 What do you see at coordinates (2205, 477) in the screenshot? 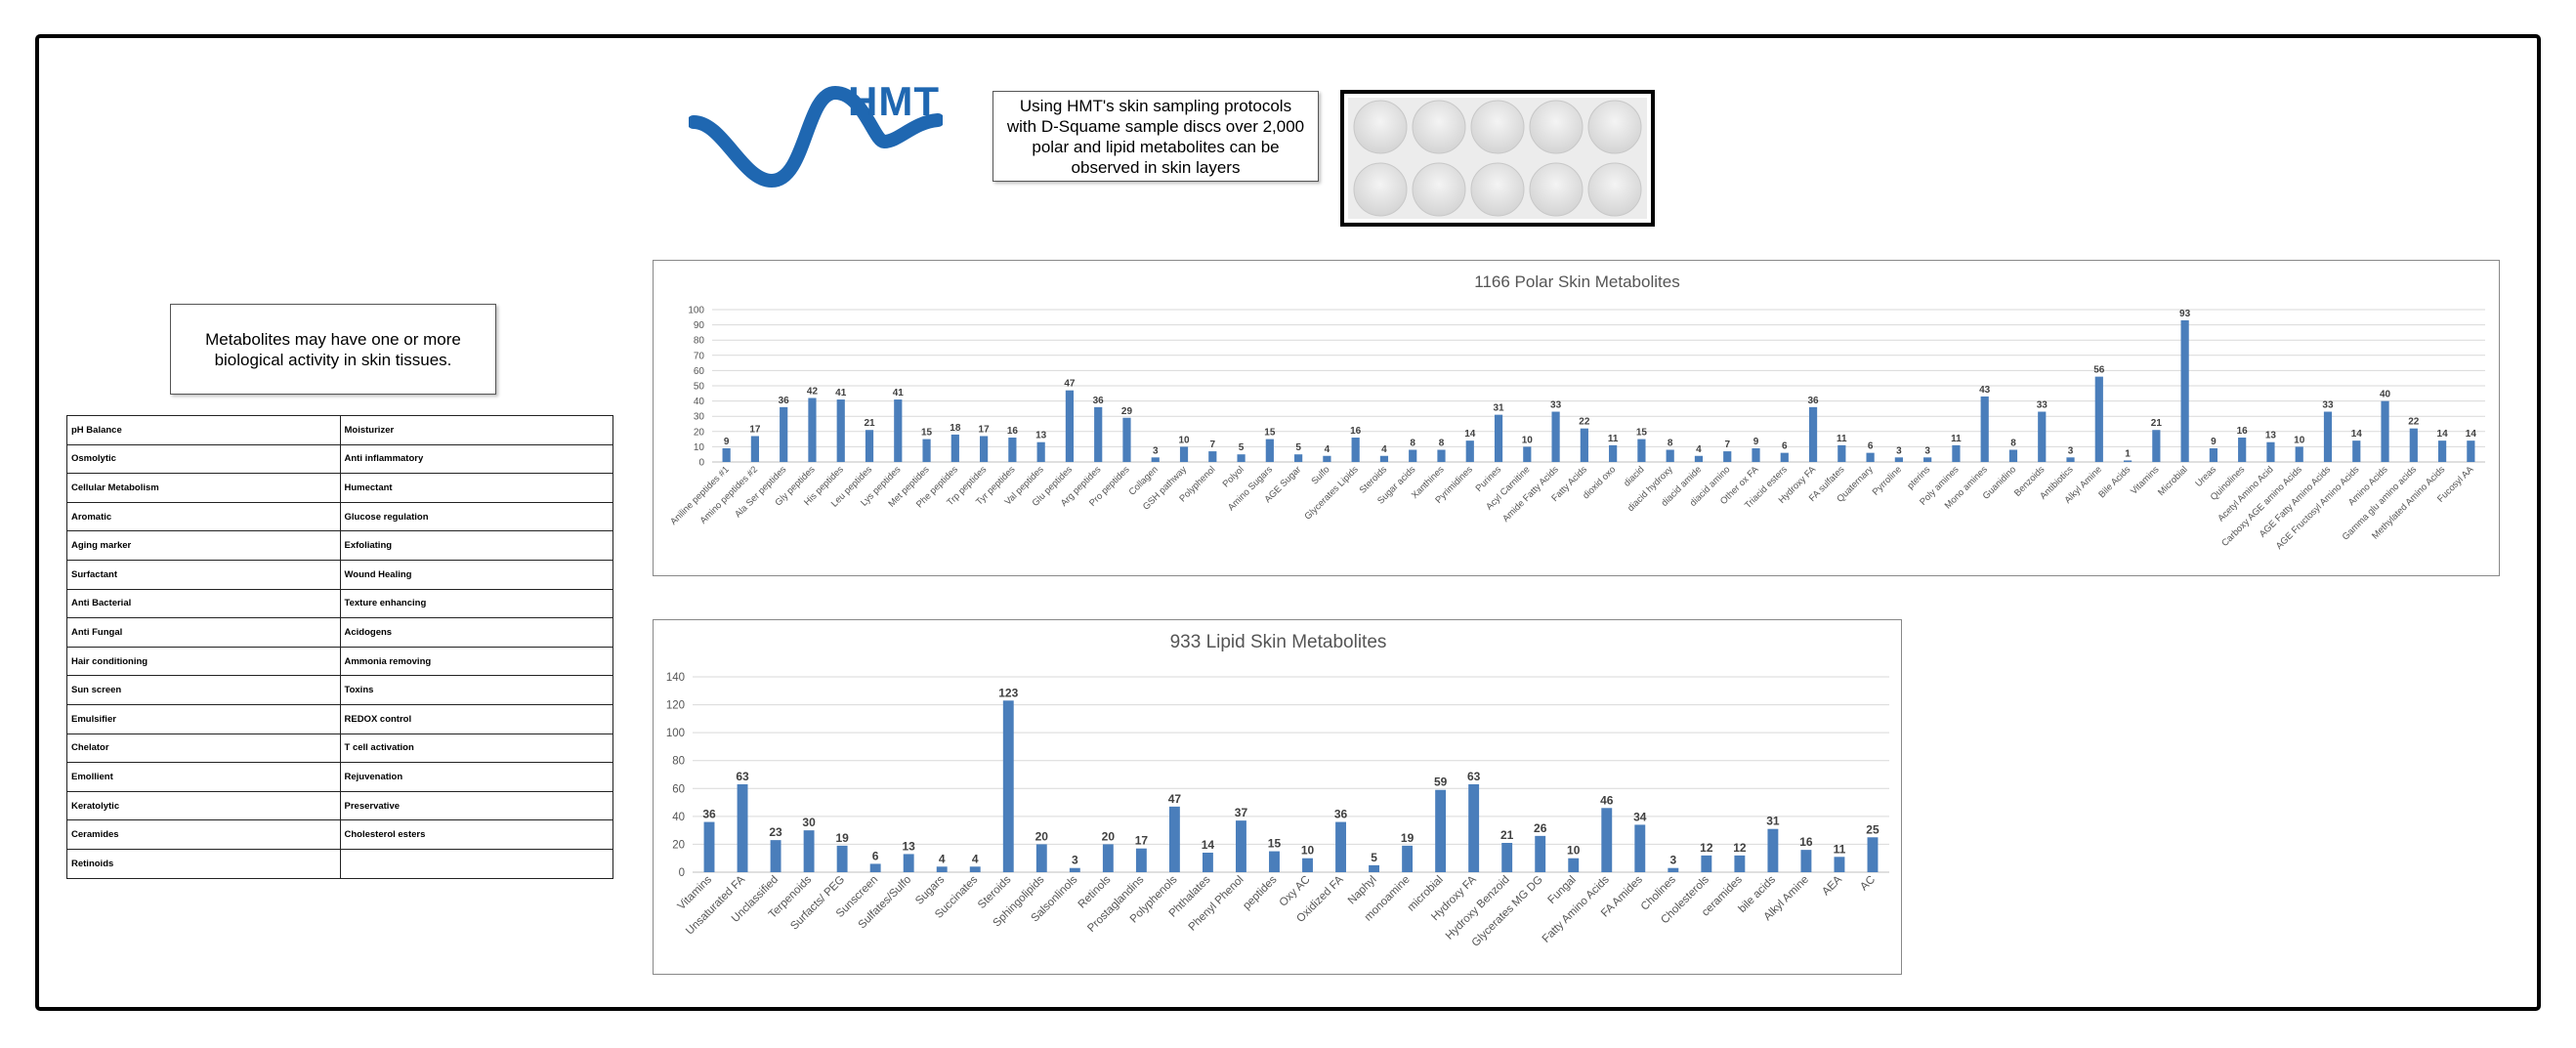
I see `category-label: Ureas` at bounding box center [2205, 477].